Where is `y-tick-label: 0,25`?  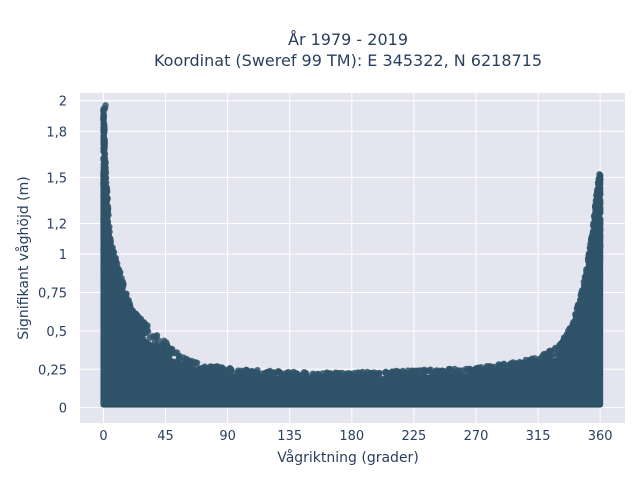 y-tick-label: 0,25 is located at coordinates (52, 370).